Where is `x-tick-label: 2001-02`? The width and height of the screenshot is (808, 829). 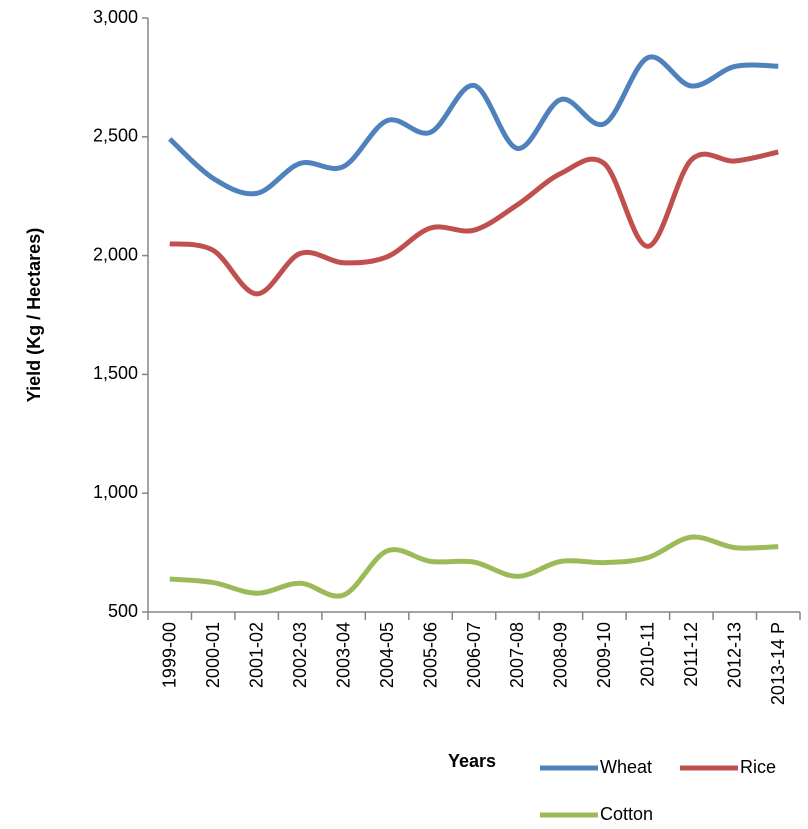 x-tick-label: 2001-02 is located at coordinates (256, 655).